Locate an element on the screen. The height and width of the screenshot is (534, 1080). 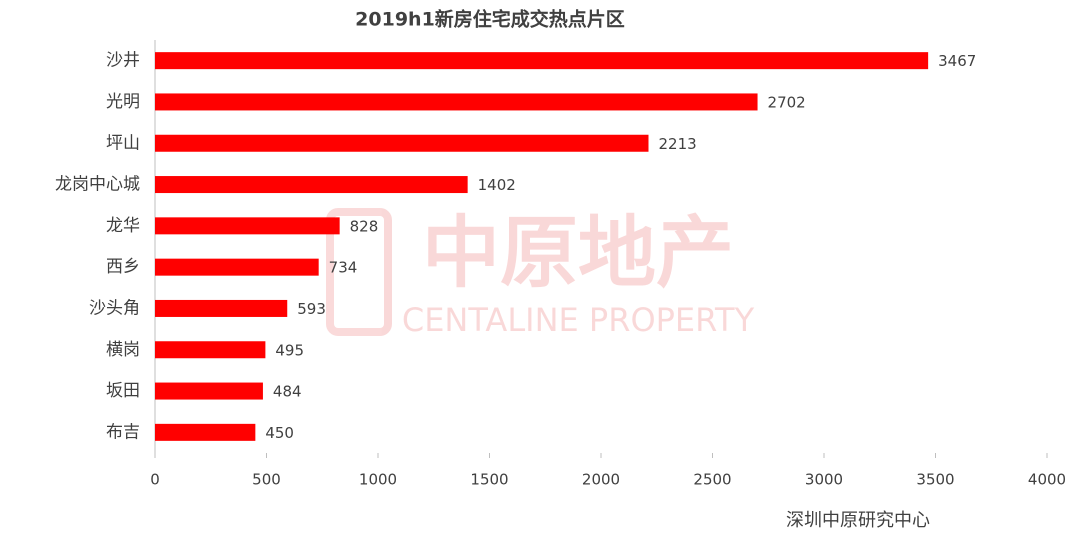
value-label: 1402 is located at coordinates (497, 185).